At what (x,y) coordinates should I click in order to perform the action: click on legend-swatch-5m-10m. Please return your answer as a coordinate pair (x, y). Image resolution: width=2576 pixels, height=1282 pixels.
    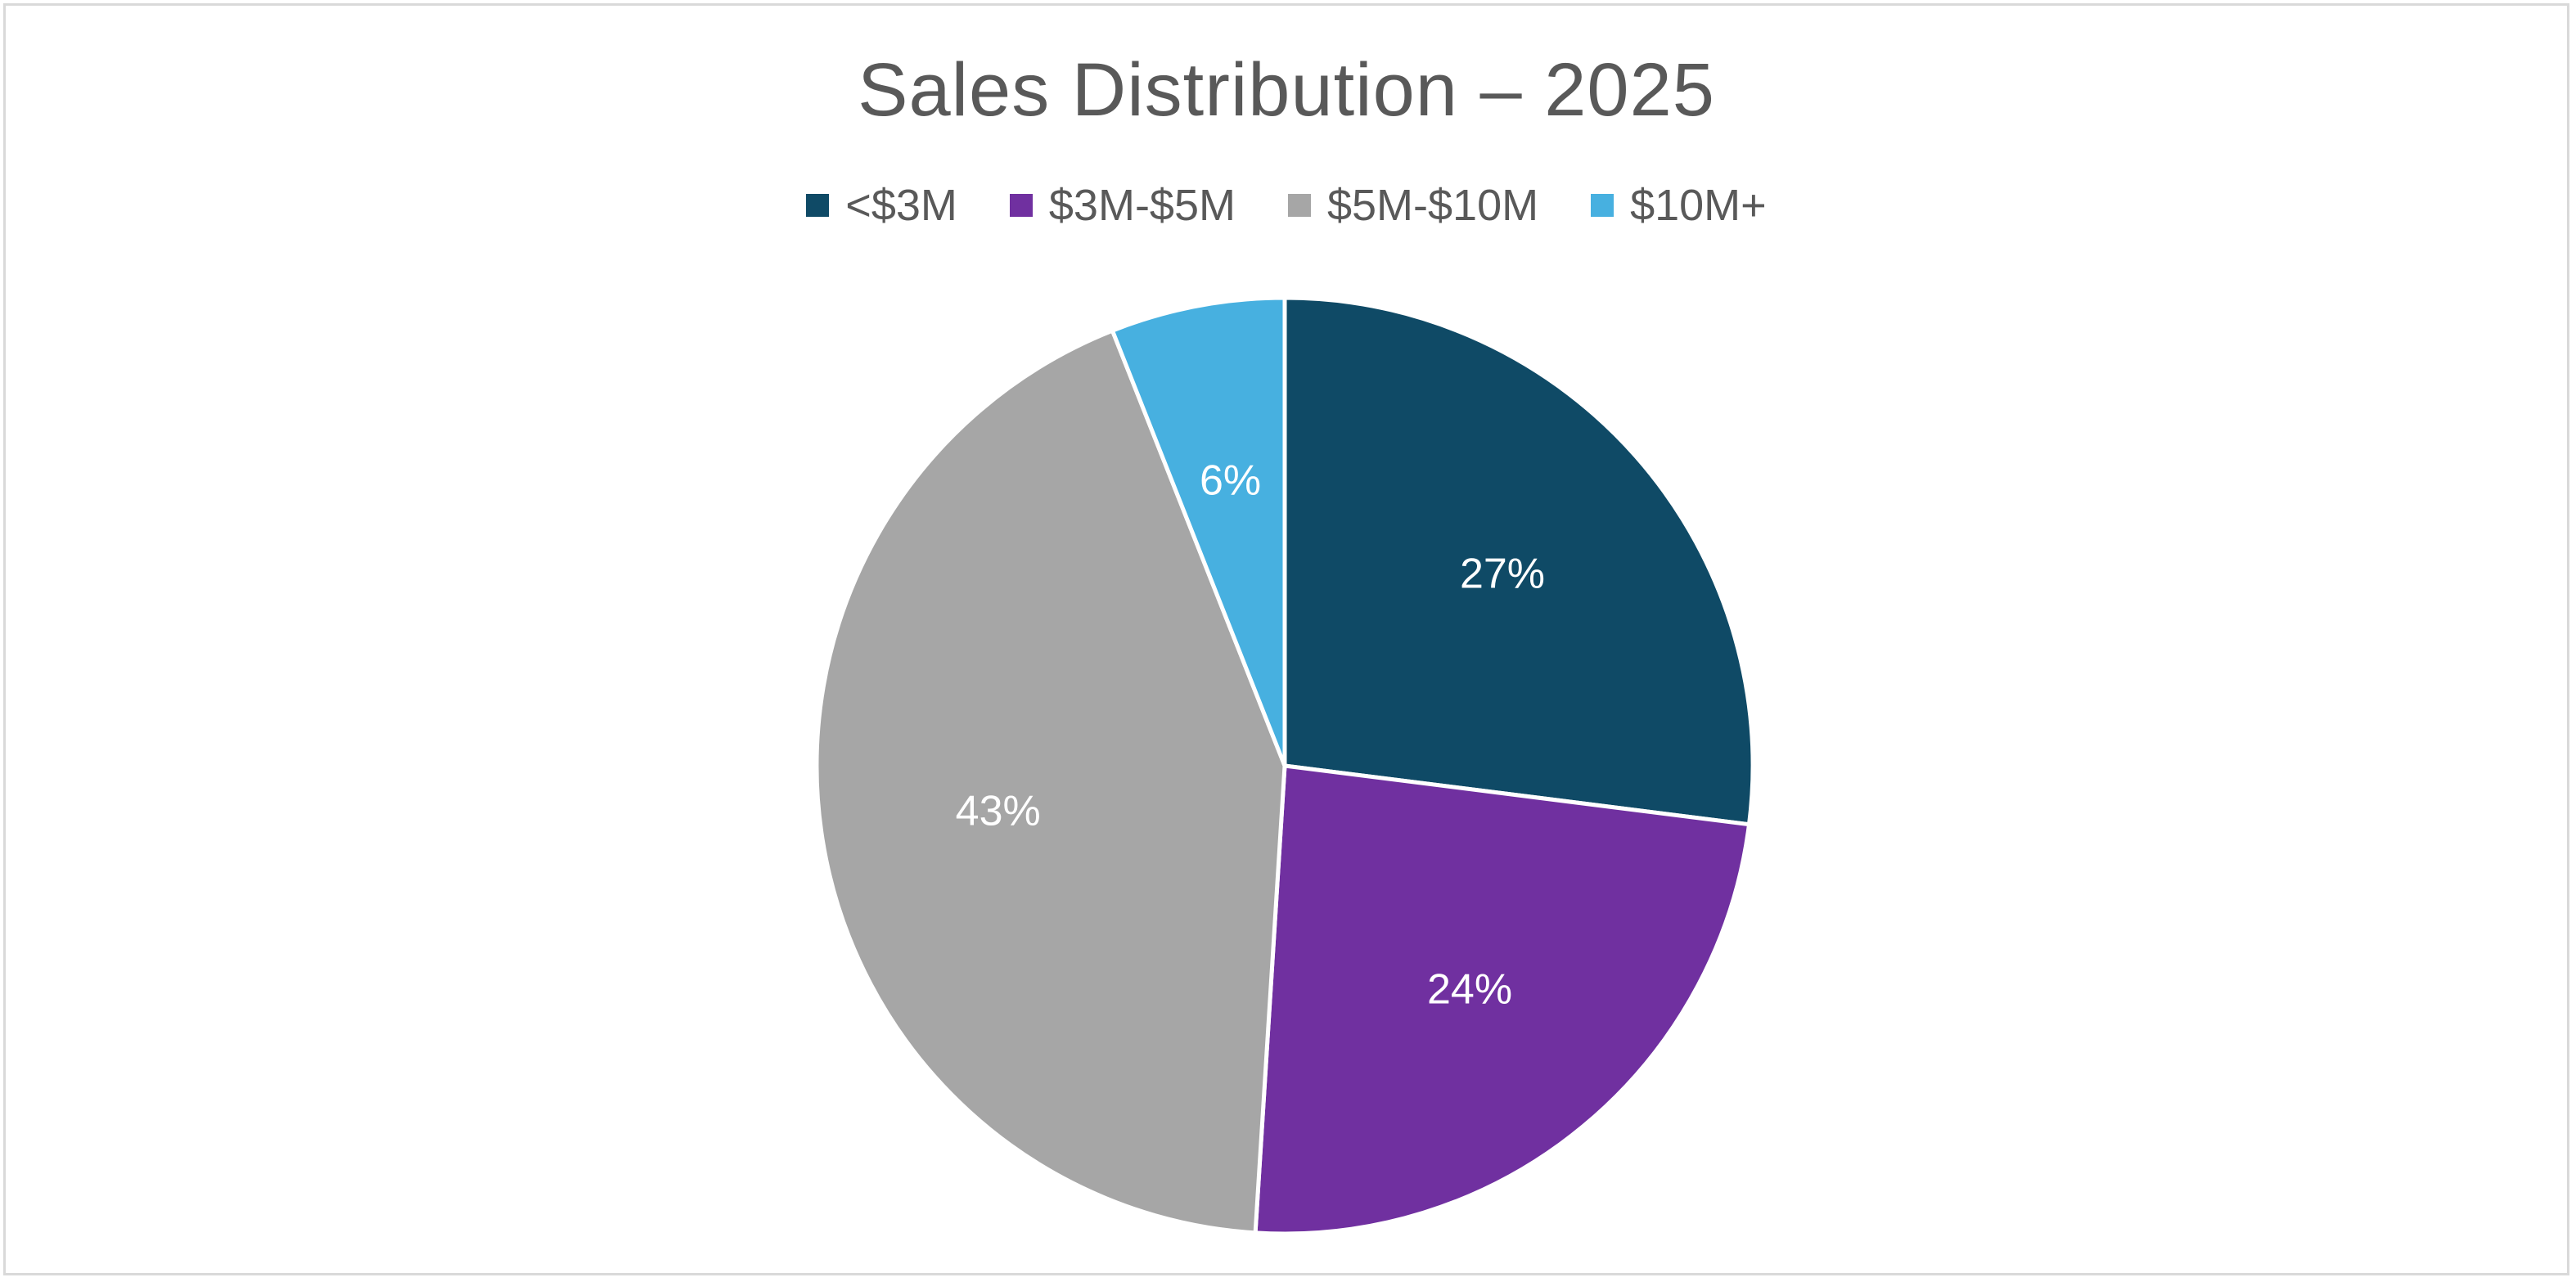
    Looking at the image, I should click on (1299, 205).